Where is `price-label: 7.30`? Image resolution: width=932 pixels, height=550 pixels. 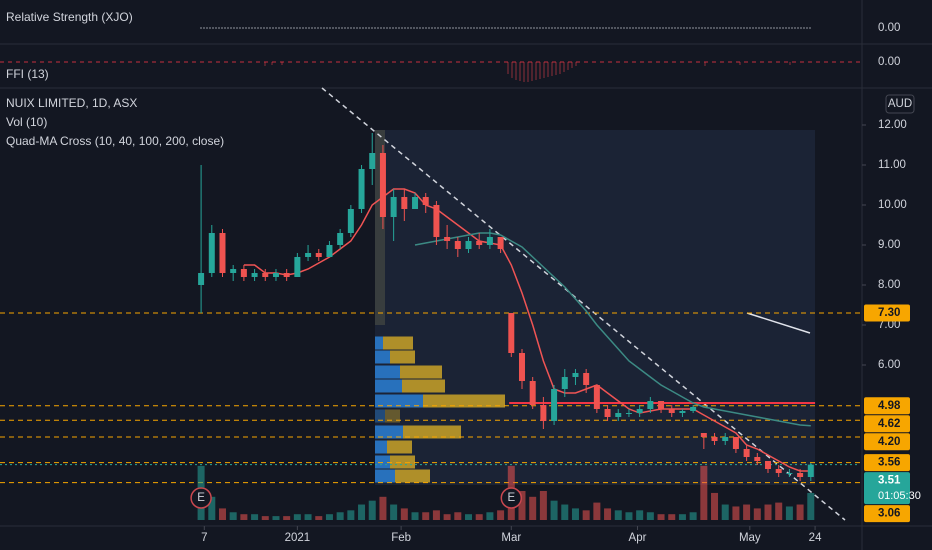 price-label: 7.30 is located at coordinates (889, 313).